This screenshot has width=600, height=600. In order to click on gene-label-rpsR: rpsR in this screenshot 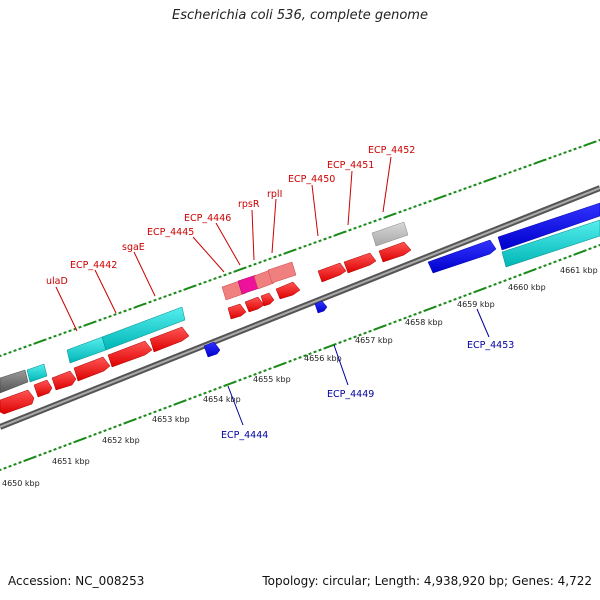, I will do `click(249, 204)`.